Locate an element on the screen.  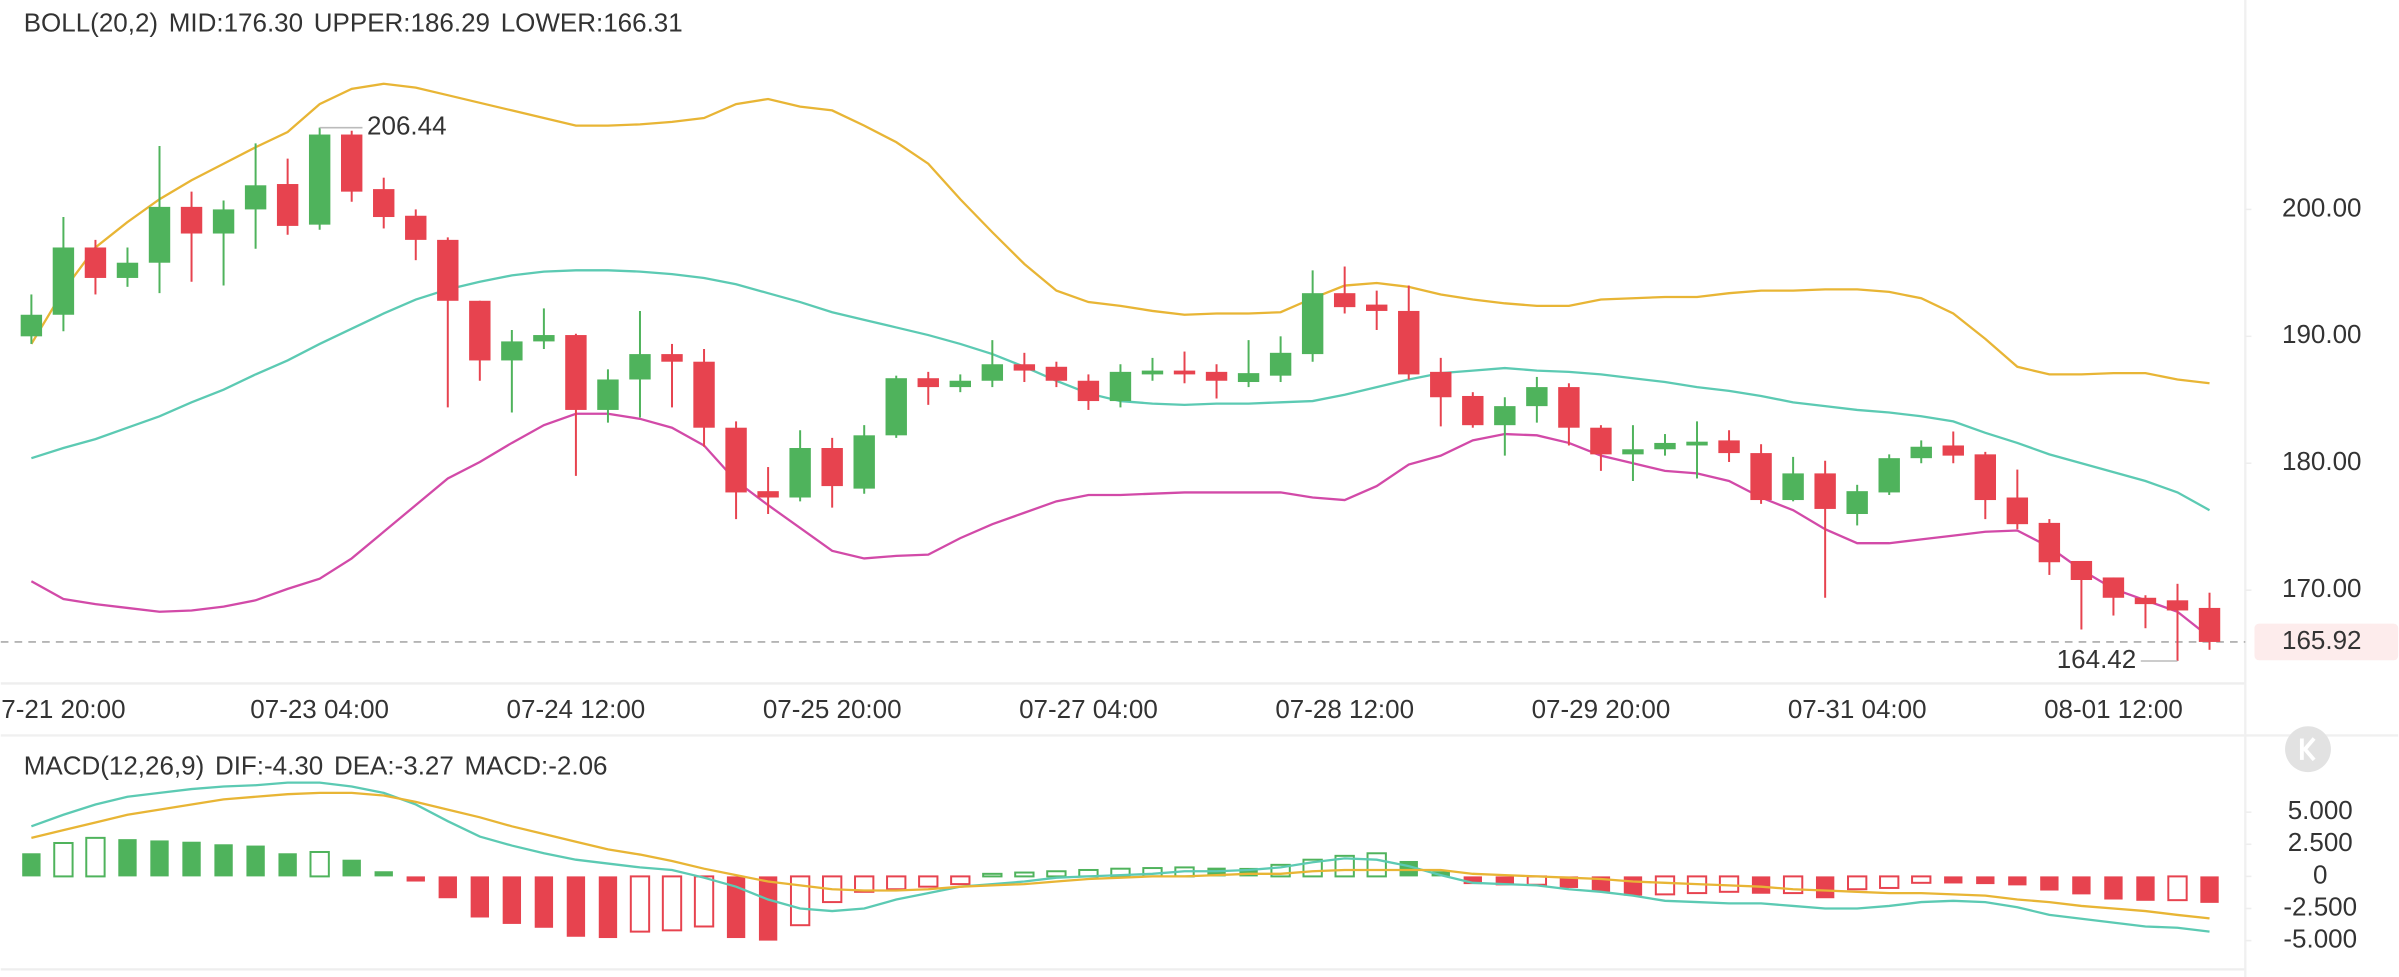
macd-line is located at coordinates (1120, 855).